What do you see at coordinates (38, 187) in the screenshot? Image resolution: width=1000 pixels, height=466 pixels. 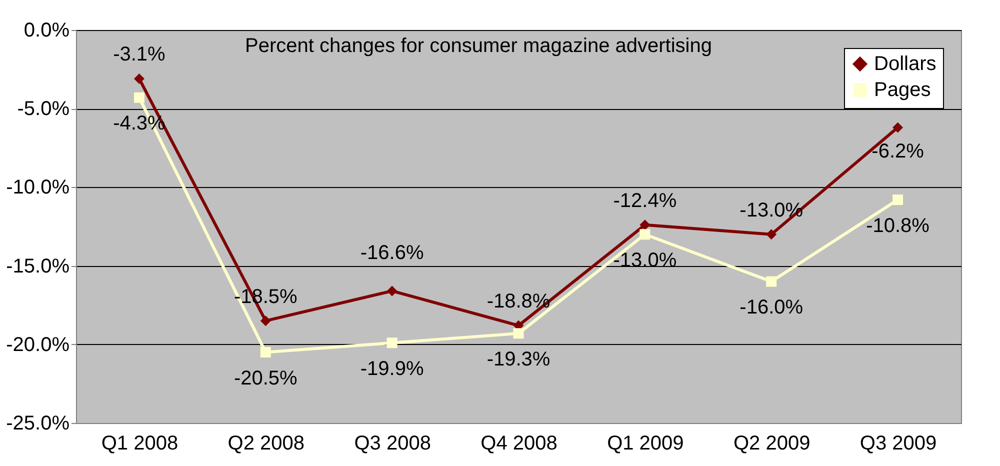 I see `y-tick-label: -10.0%` at bounding box center [38, 187].